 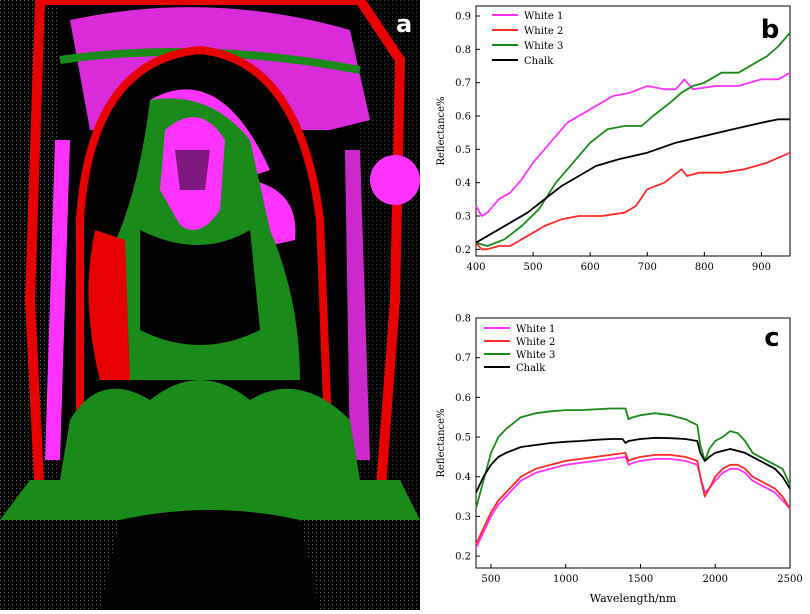 What do you see at coordinates (490, 579) in the screenshot?
I see `chart-c-x-tick-label: 500` at bounding box center [490, 579].